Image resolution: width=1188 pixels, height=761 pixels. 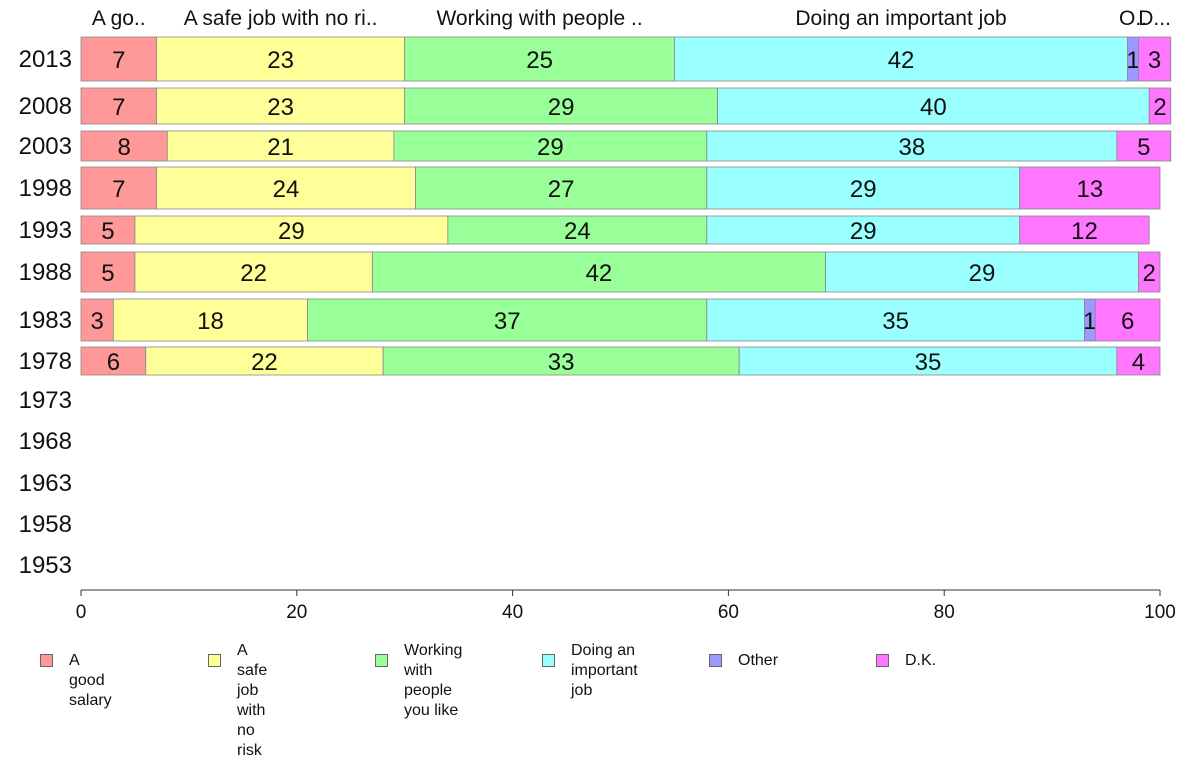 I want to click on bar-value-label: 37, so click(x=507, y=321).